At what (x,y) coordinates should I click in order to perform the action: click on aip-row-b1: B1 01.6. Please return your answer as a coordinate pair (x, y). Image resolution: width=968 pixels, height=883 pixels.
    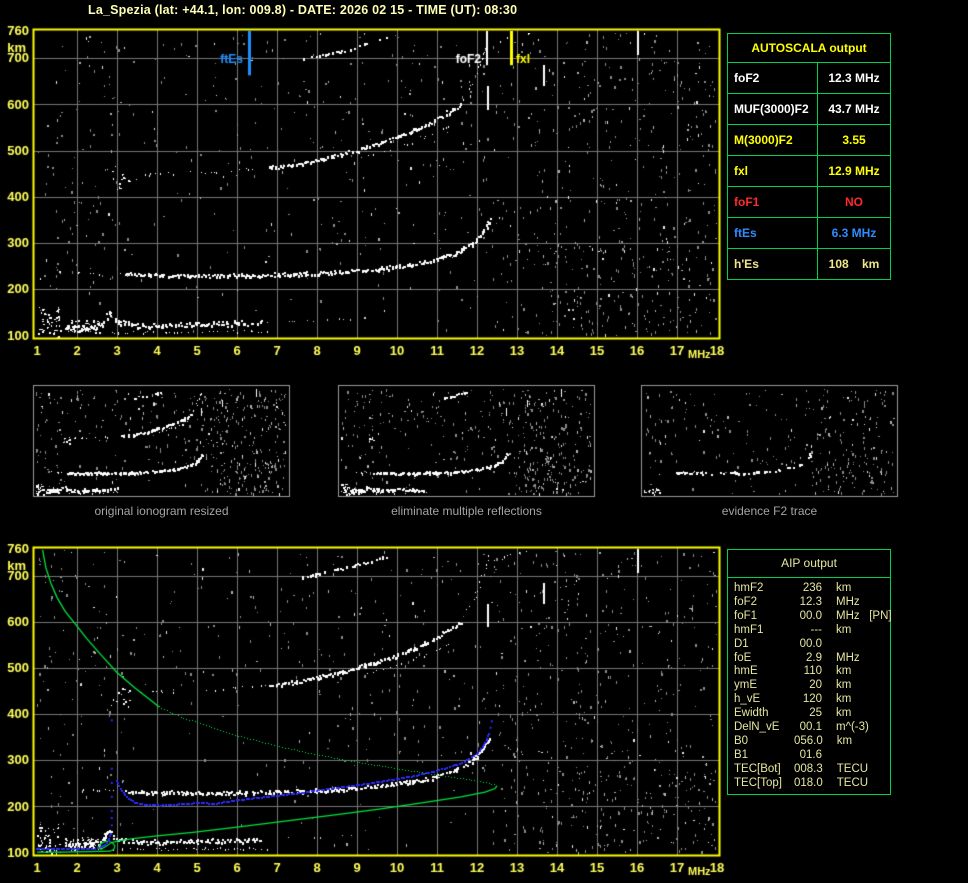
    Looking at the image, I should click on (812, 756).